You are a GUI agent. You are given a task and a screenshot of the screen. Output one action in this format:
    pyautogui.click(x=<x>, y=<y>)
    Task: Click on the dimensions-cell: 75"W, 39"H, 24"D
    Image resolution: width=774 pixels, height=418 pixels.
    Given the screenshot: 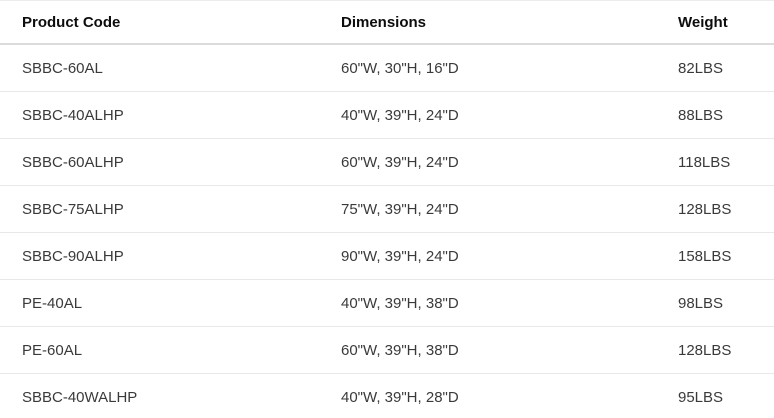 What is the action you would take?
    pyautogui.click(x=400, y=209)
    